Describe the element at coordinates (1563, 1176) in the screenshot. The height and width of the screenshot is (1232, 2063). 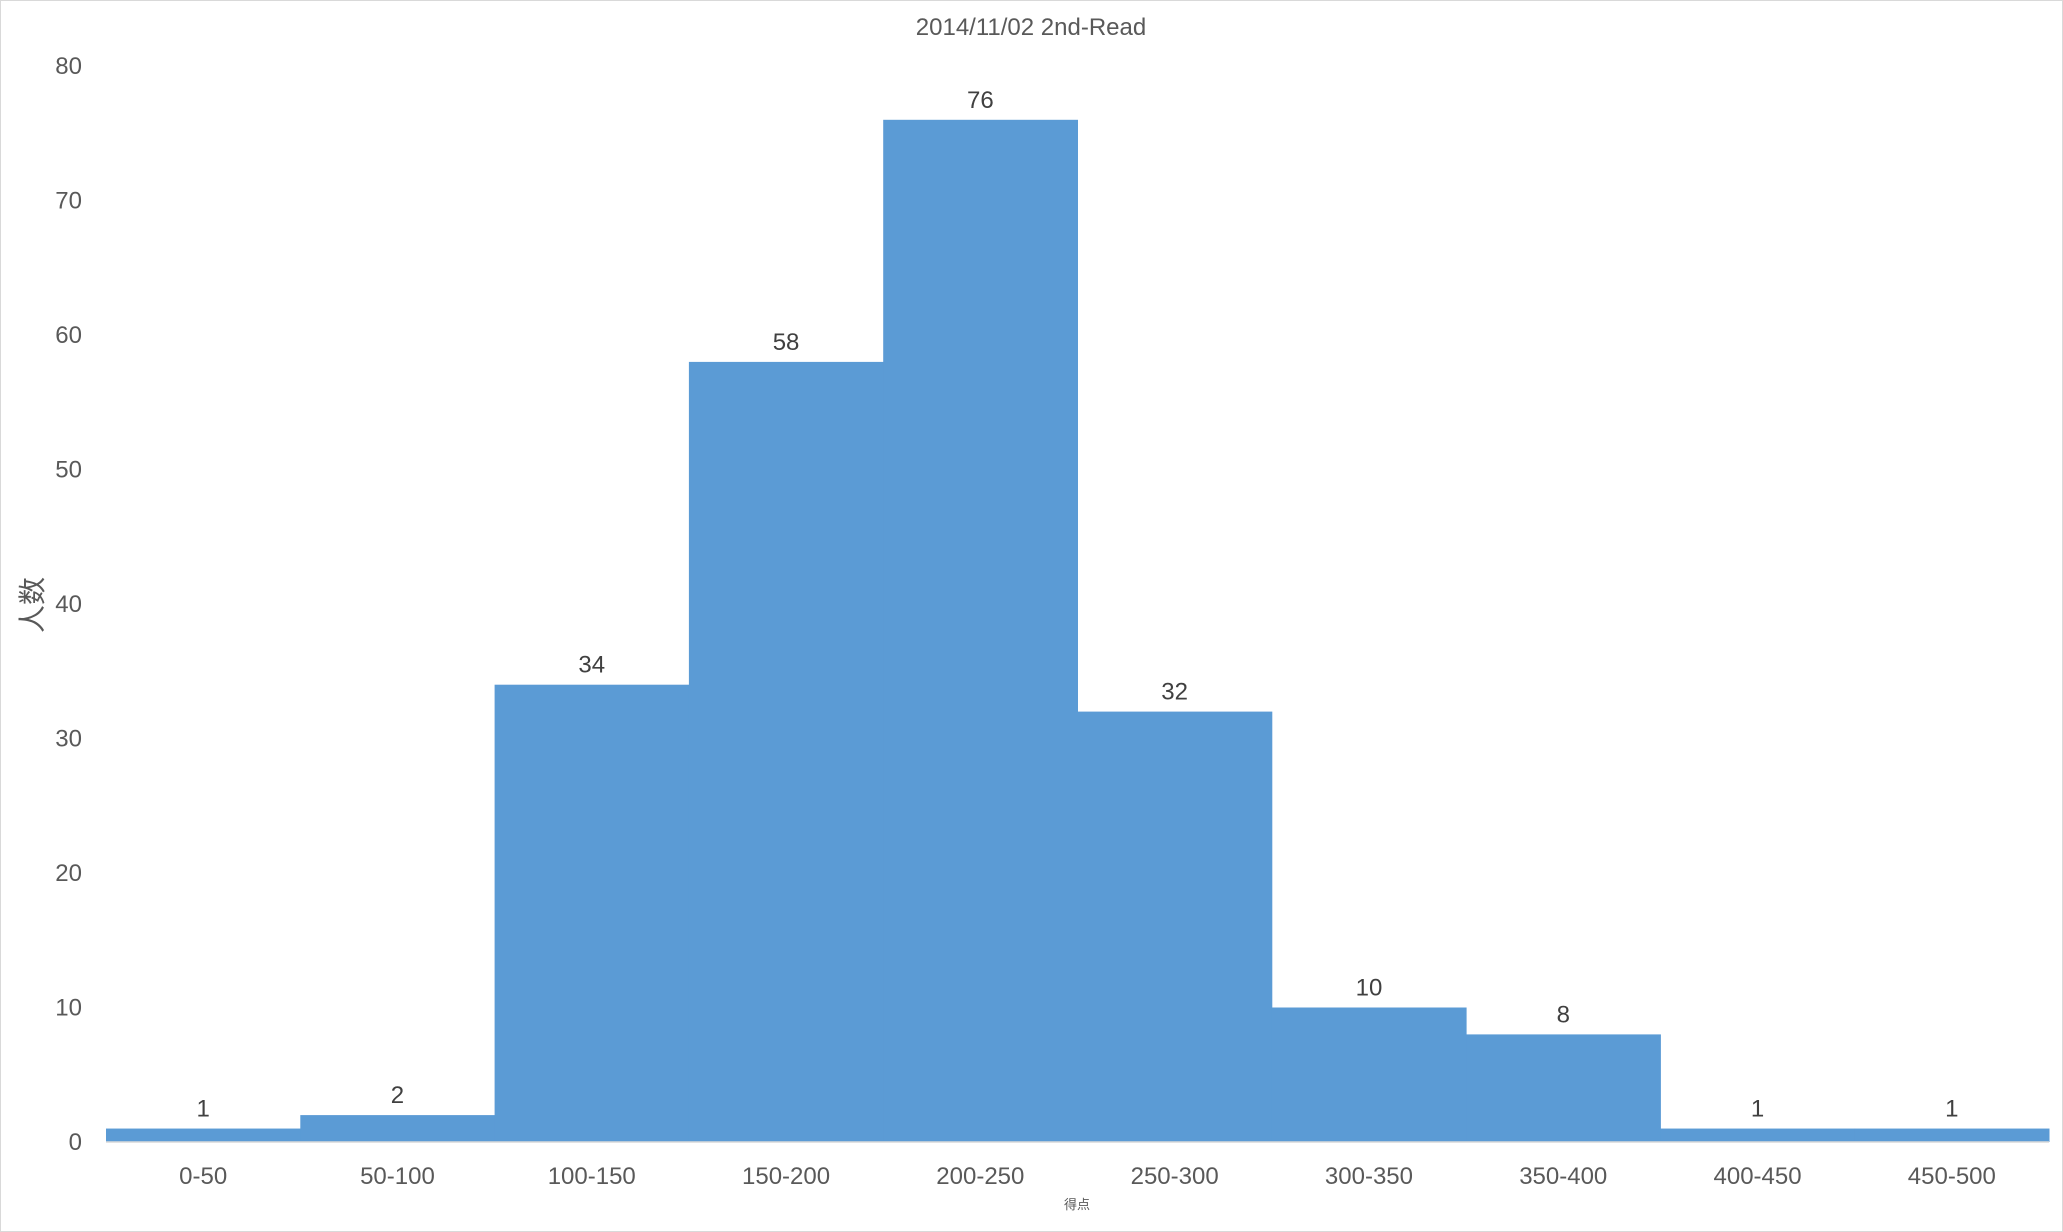
I see `x-tick-label: 350-400` at that location.